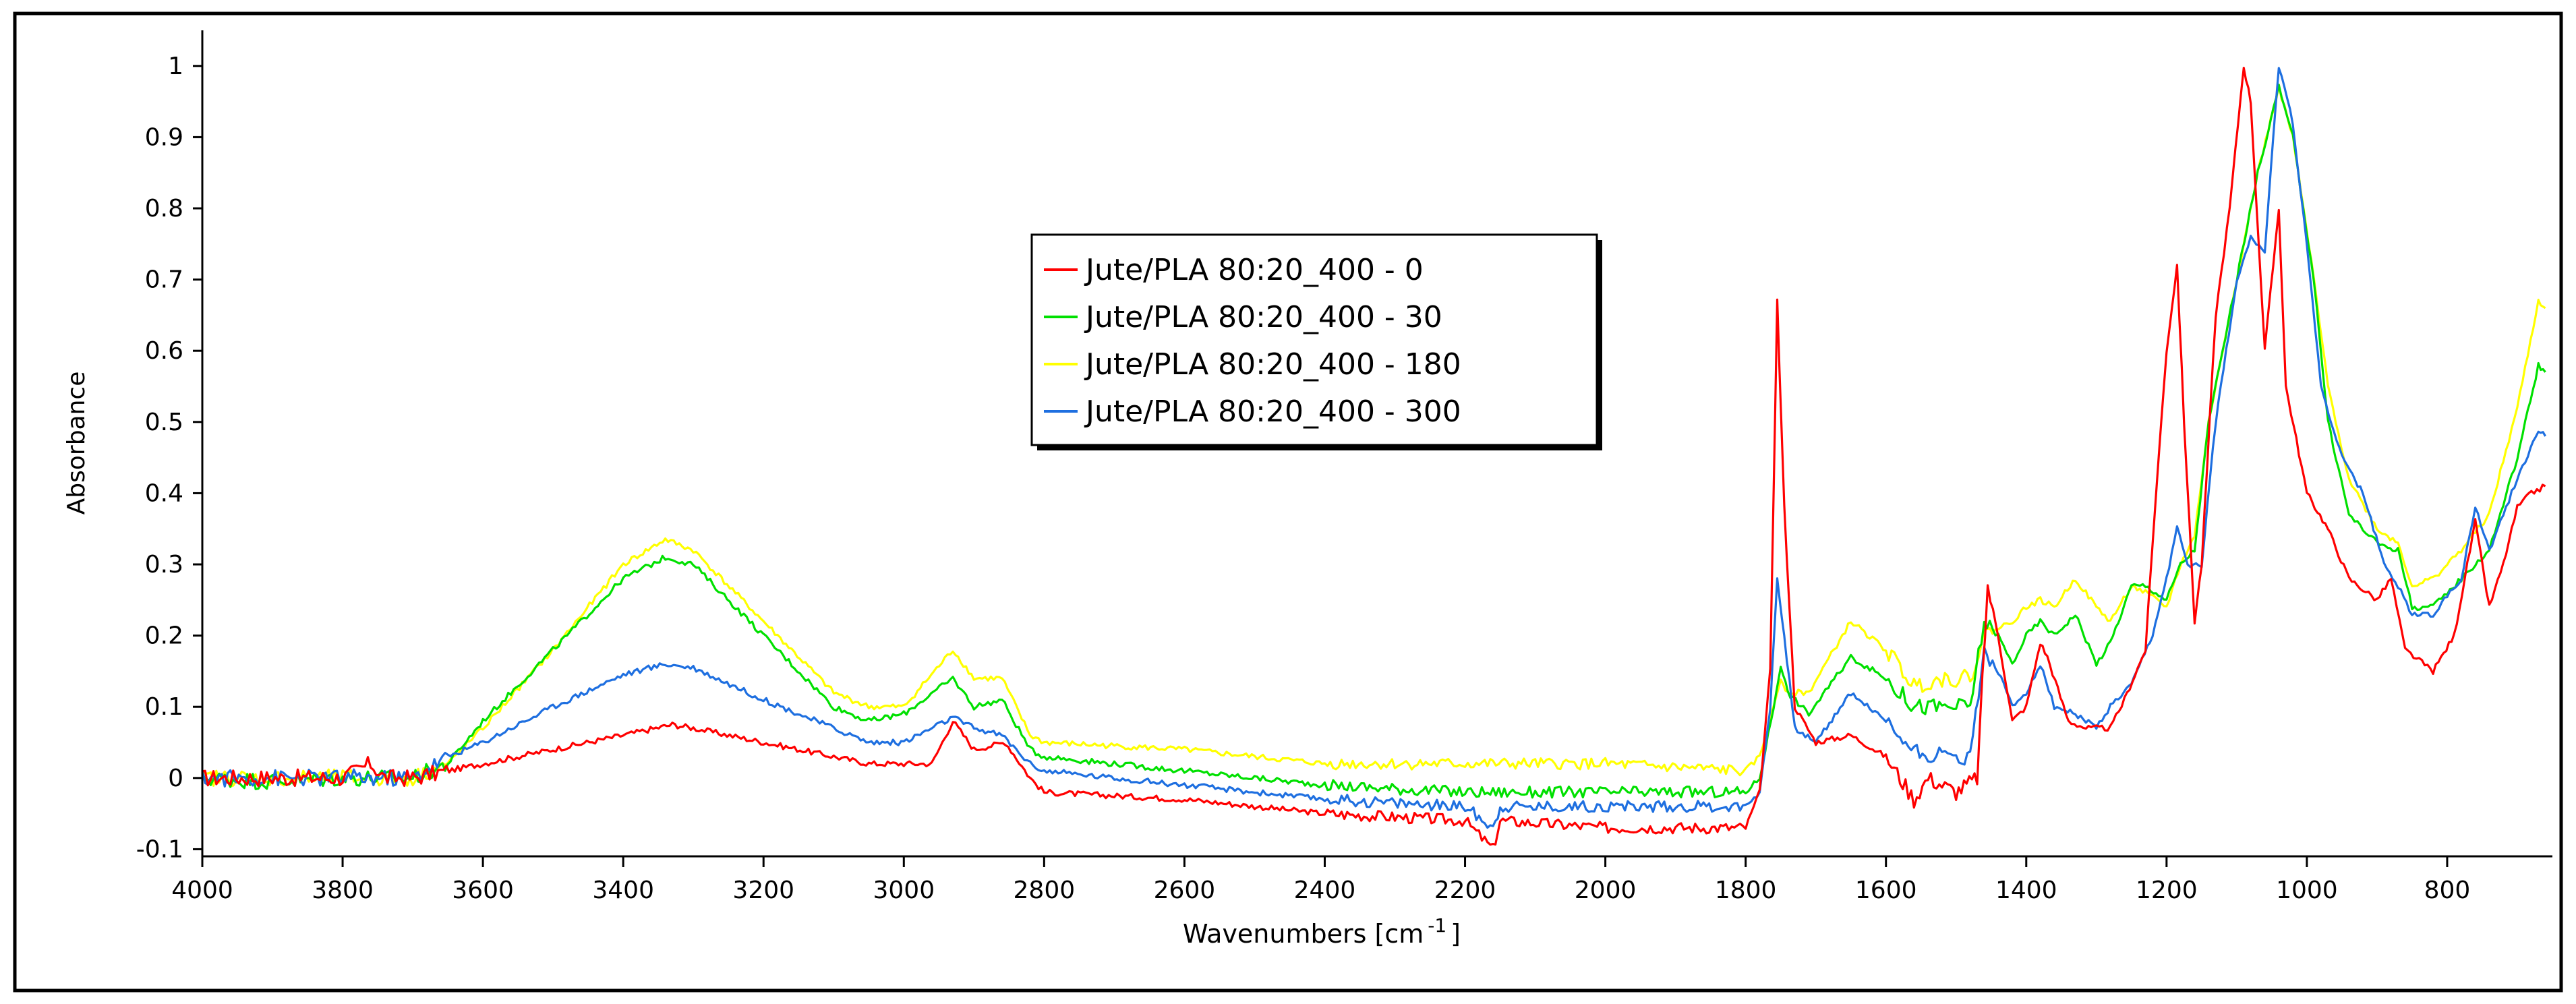  I want to click on y-tick-label: 0.4, so click(164, 493).